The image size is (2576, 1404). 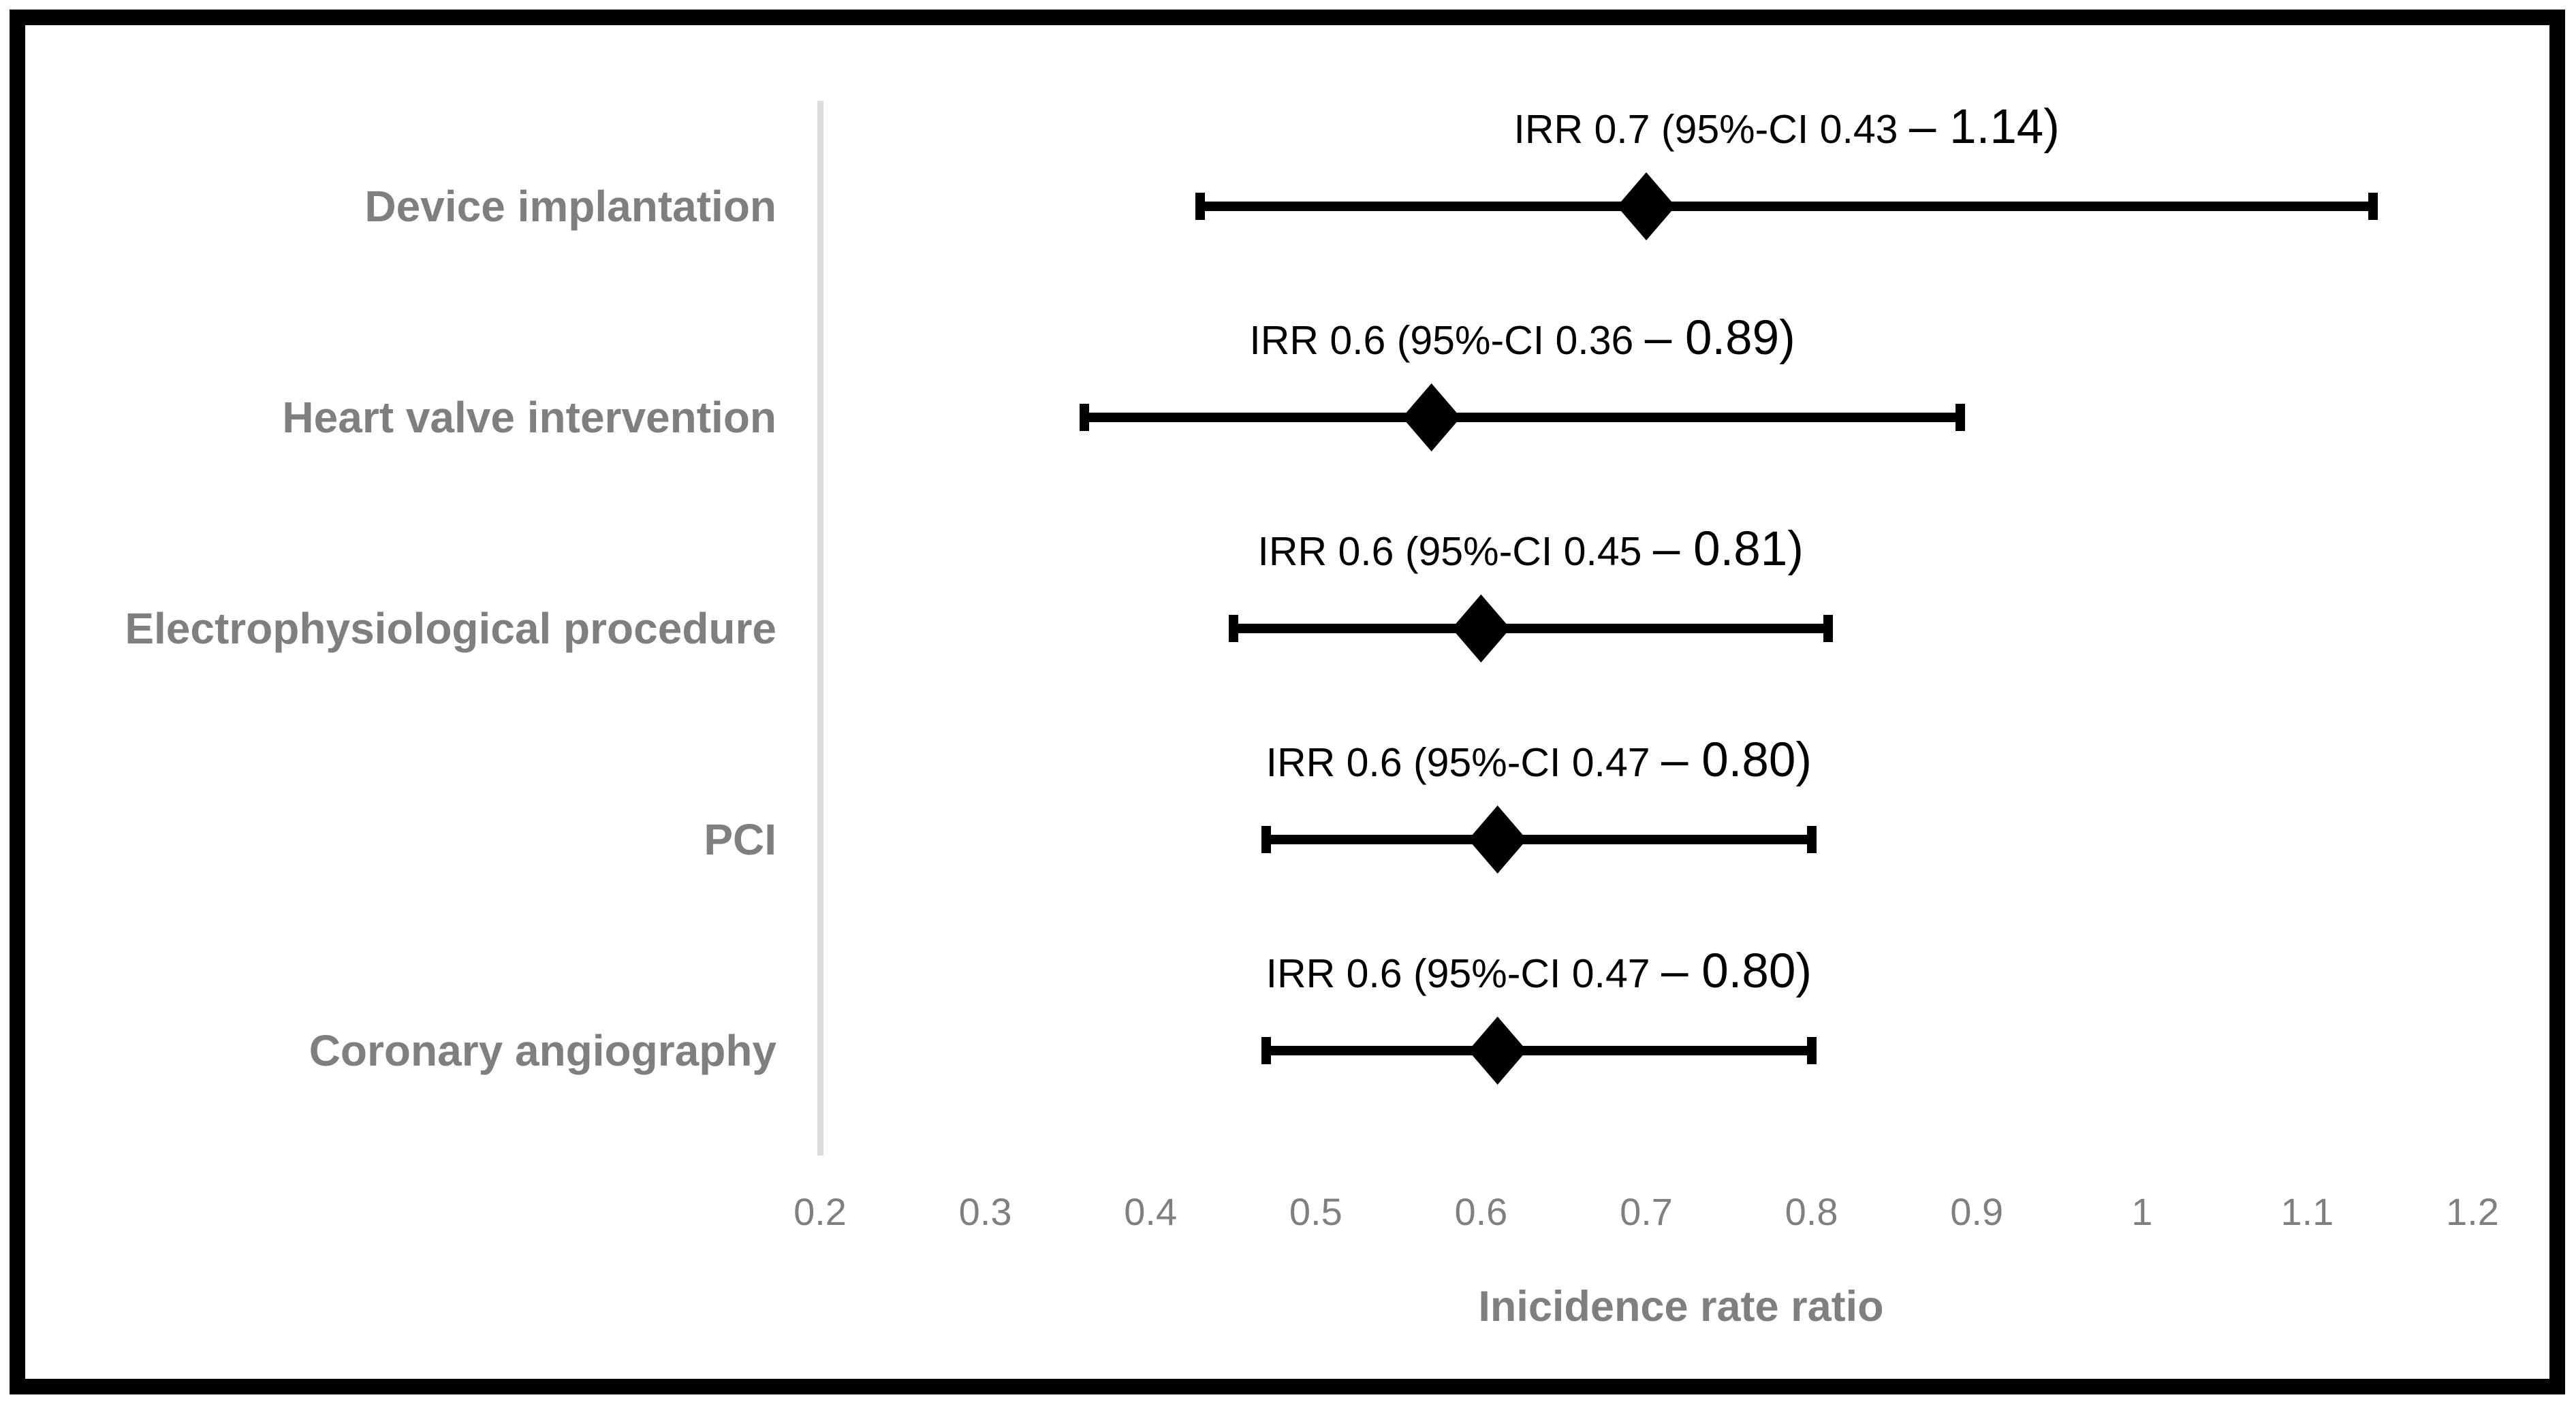 I want to click on category-label: PCI, so click(x=740, y=839).